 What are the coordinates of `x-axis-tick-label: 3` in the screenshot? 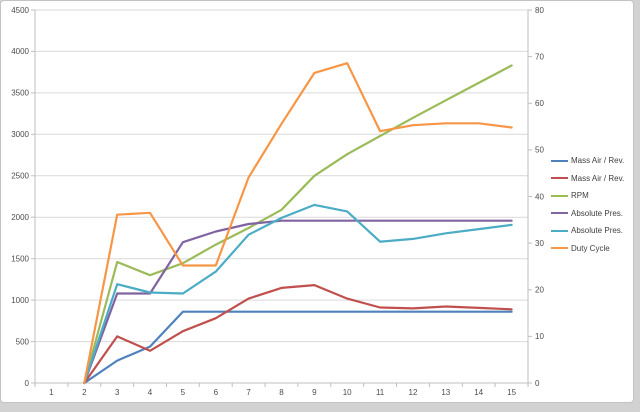 It's located at (117, 392).